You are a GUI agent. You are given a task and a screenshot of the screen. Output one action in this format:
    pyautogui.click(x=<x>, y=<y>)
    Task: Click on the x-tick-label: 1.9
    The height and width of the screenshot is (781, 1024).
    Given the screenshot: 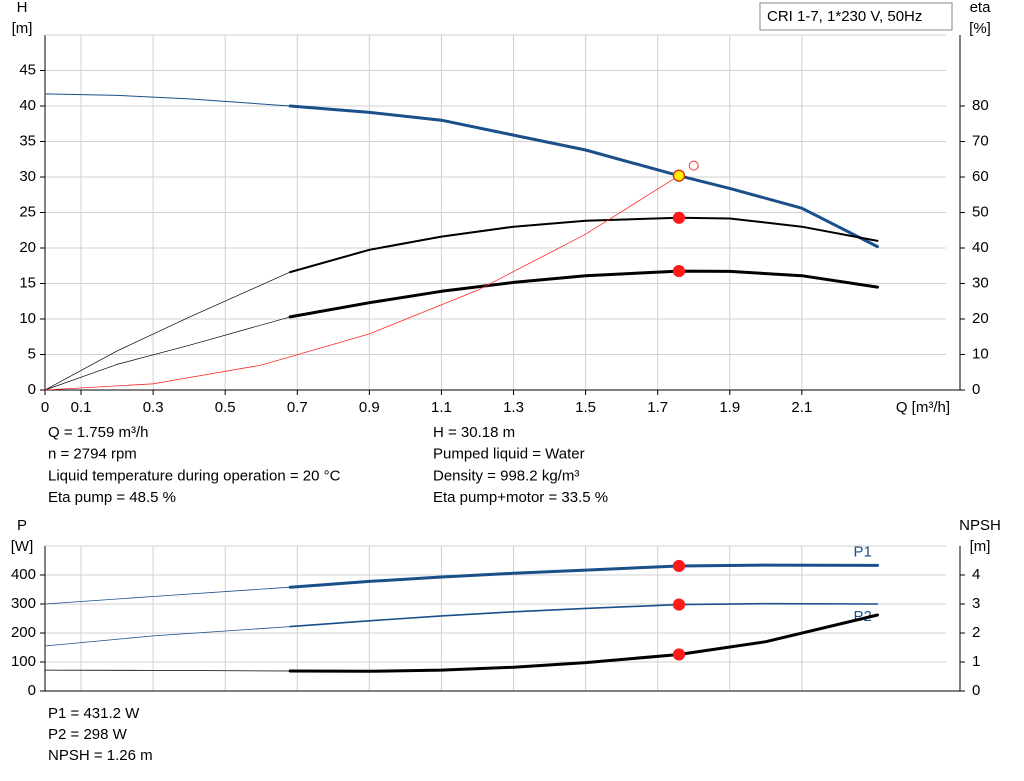 What is the action you would take?
    pyautogui.click(x=729, y=407)
    